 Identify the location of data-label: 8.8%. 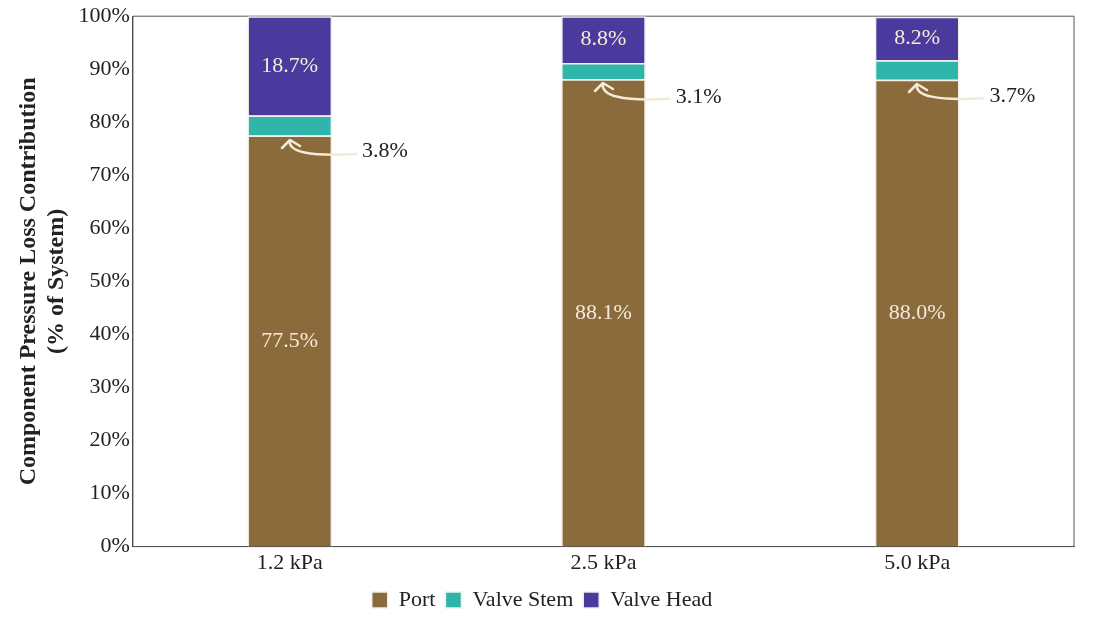
(603, 38).